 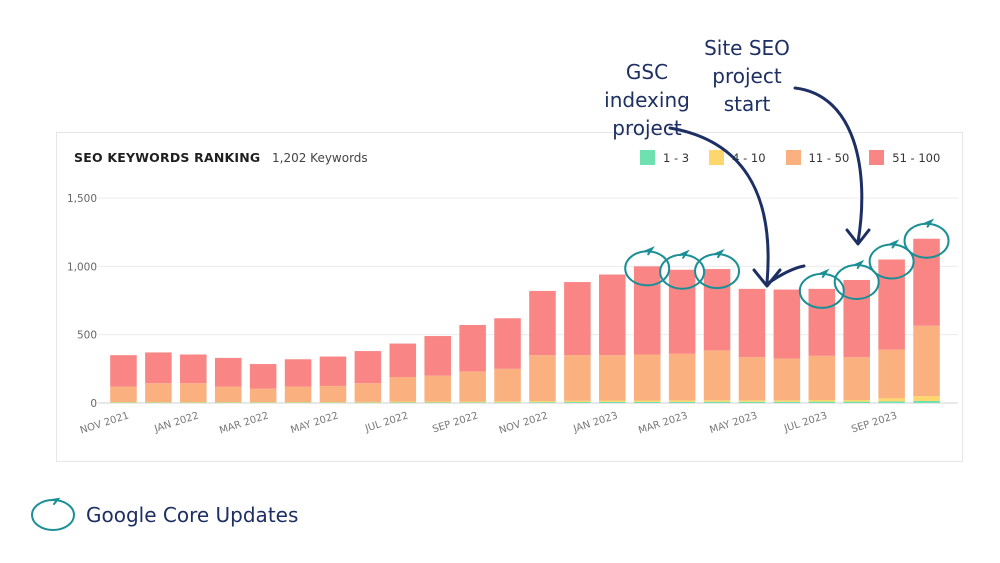 What do you see at coordinates (817, 157) in the screenshot?
I see `legend-item-11-50: 11 - 50` at bounding box center [817, 157].